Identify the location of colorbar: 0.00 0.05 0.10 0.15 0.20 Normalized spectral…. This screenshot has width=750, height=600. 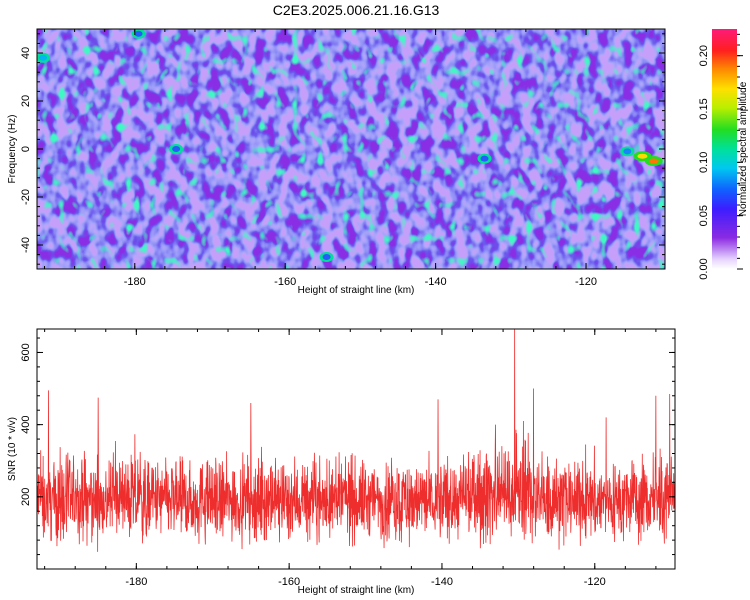
(723, 154).